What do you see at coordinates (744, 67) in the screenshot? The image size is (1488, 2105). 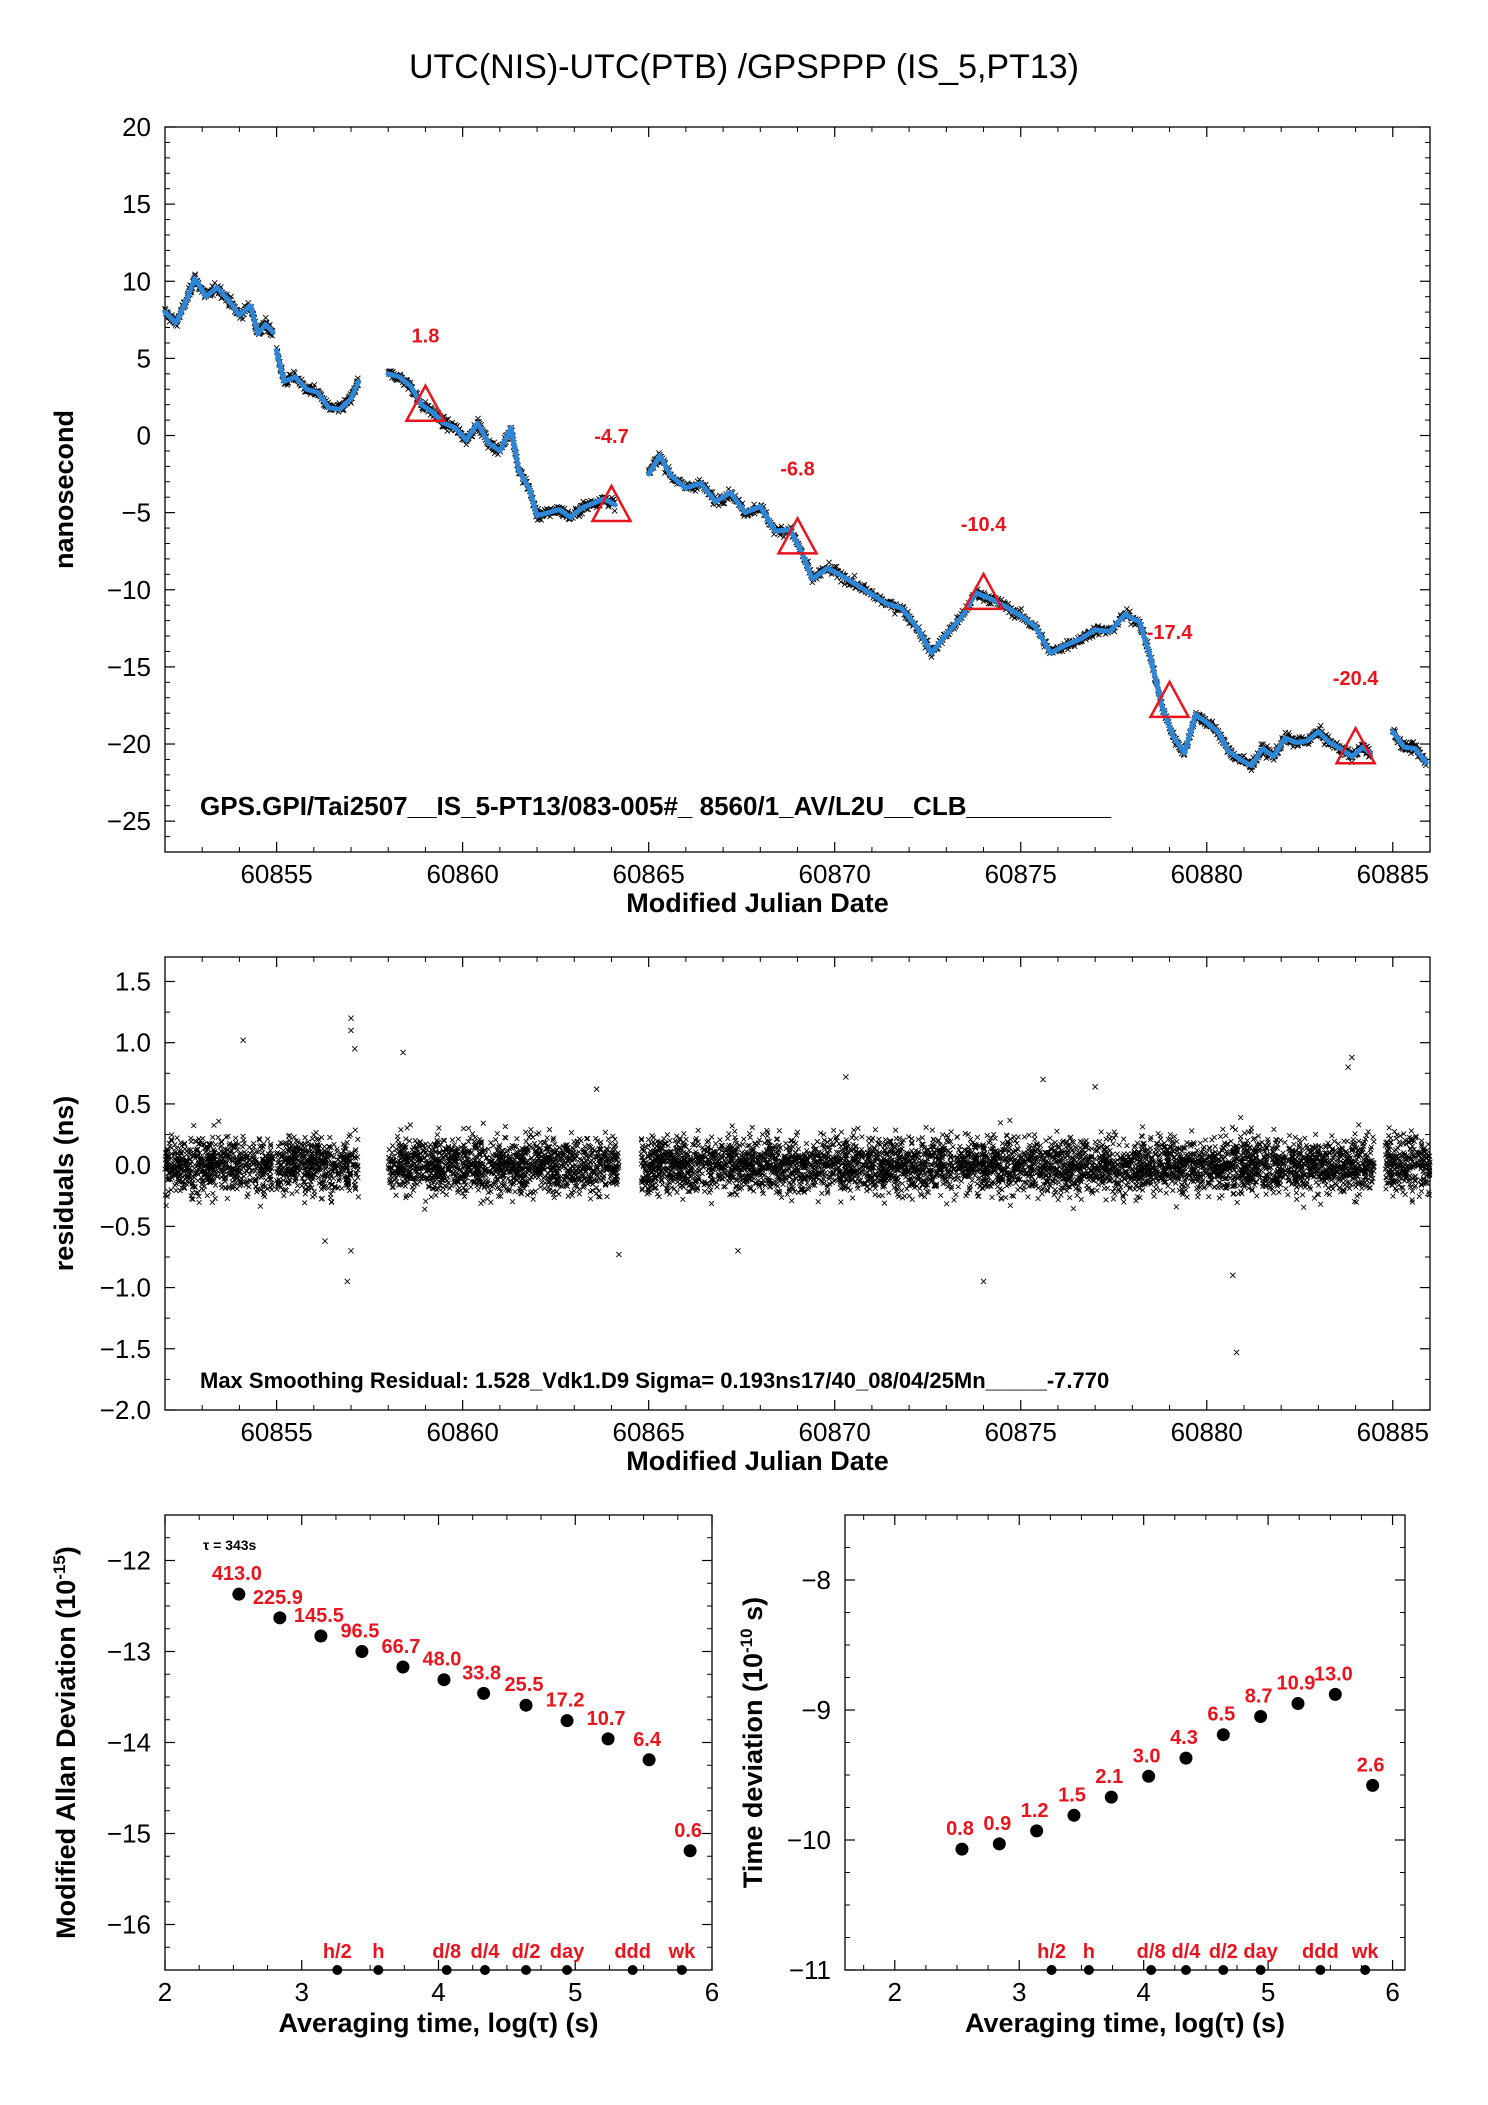 I see `chart-title: UTC(NIS)-UTC(PTB) /GPSPPP (IS_5,PT13)` at bounding box center [744, 67].